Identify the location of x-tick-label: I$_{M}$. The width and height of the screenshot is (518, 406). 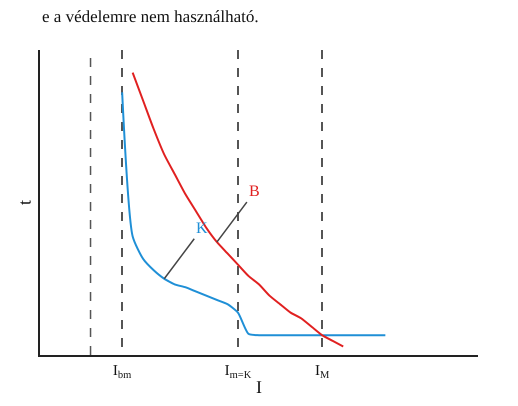
(322, 372).